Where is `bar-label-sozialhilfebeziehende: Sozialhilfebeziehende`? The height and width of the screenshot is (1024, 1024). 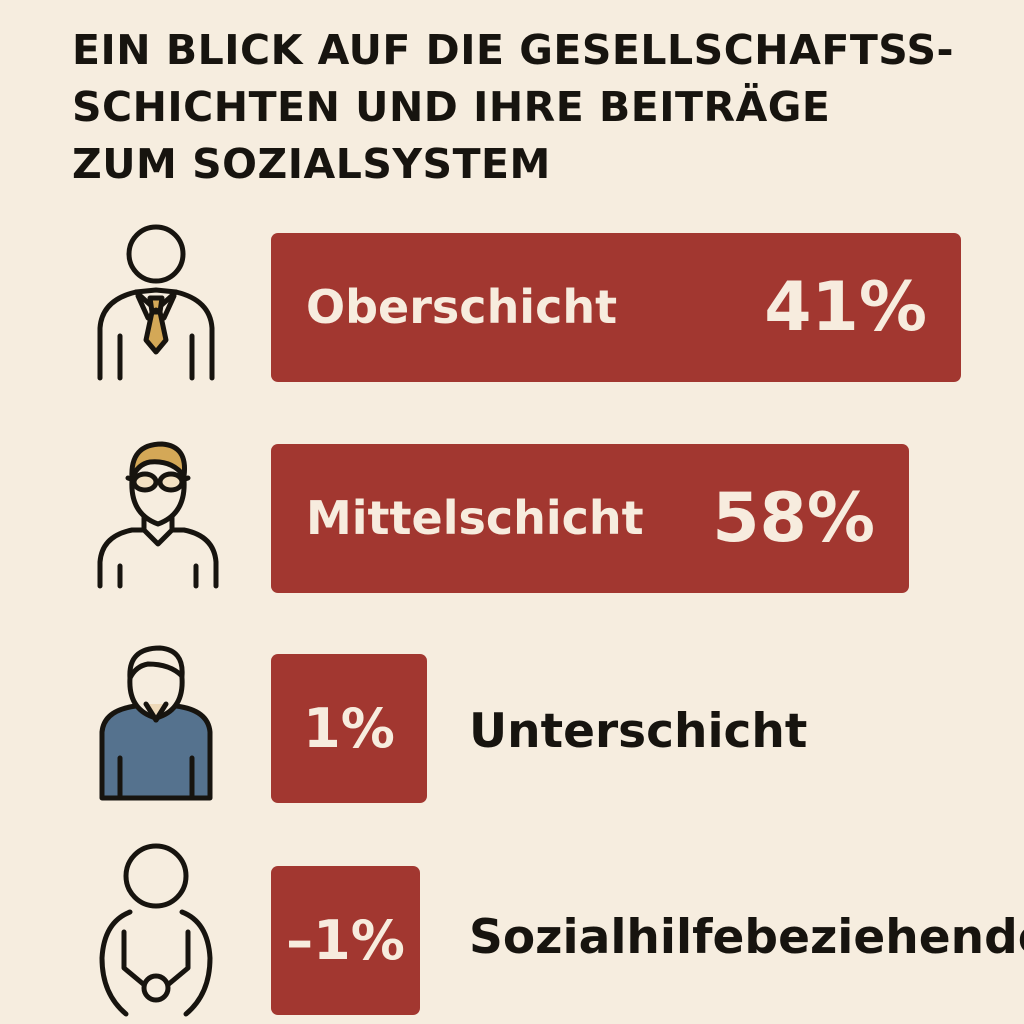 bar-label-sozialhilfebeziehende: Sozialhilfebeziehende is located at coordinates (746, 937).